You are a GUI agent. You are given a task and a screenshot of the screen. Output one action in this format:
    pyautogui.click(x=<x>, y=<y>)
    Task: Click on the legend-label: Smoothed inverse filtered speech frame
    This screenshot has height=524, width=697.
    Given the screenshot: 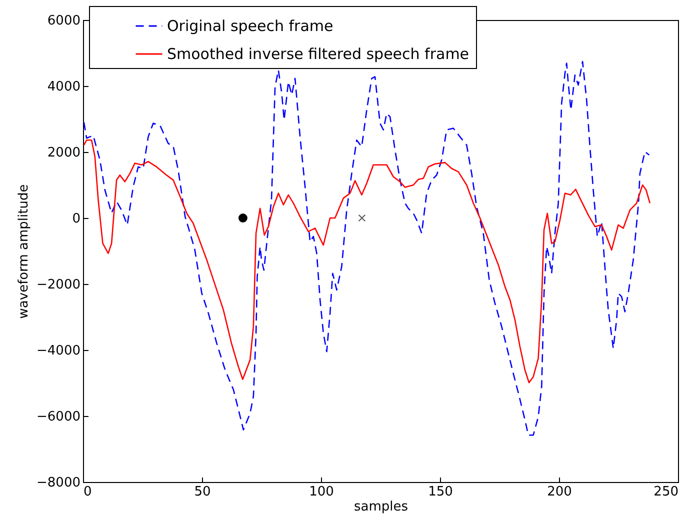 What is the action you would take?
    pyautogui.click(x=318, y=54)
    